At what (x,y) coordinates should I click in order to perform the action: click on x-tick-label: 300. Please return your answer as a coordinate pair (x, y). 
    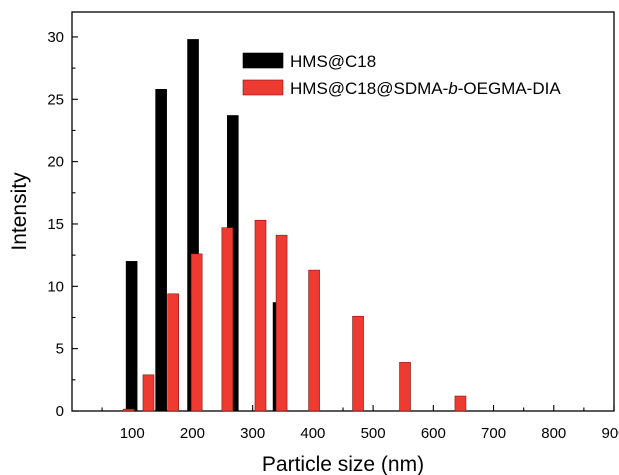
    Looking at the image, I should click on (252, 433).